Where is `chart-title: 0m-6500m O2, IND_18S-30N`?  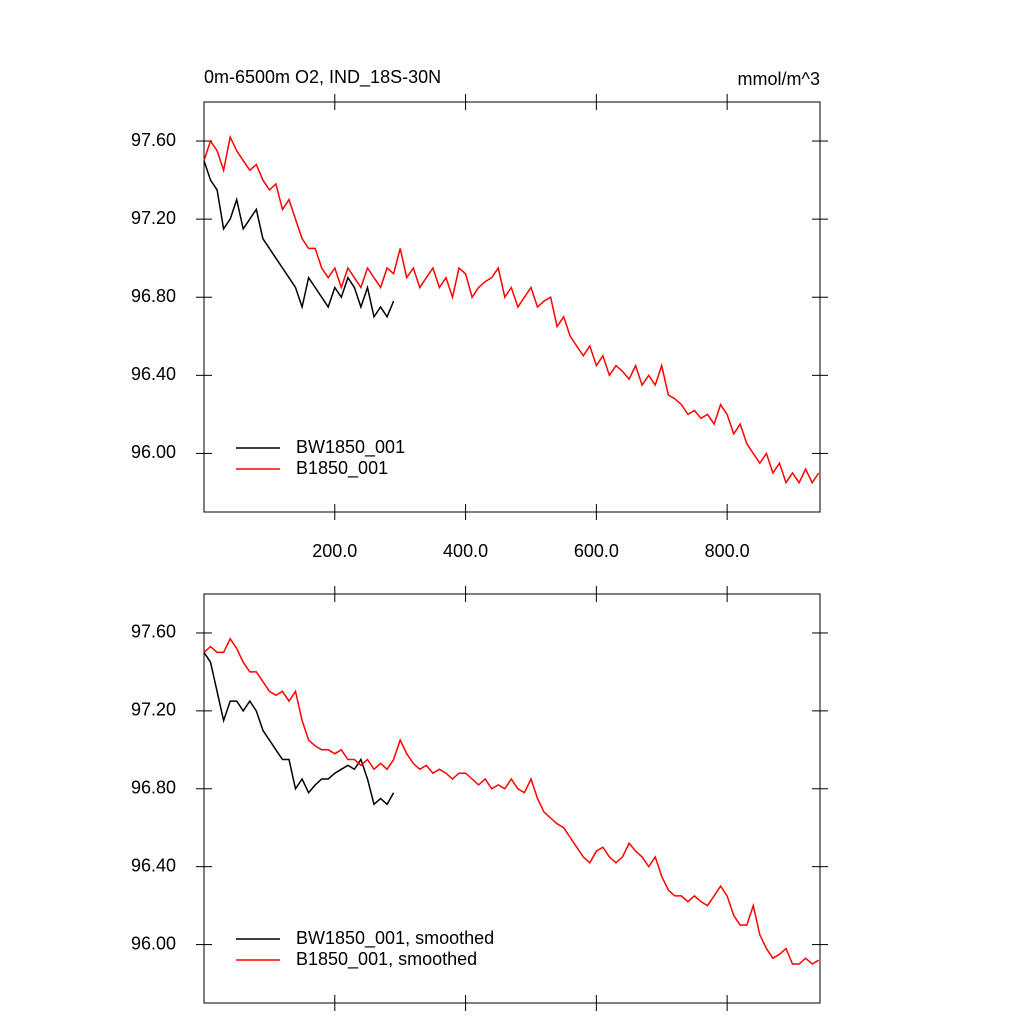 chart-title: 0m-6500m O2, IND_18S-30N is located at coordinates (322, 77).